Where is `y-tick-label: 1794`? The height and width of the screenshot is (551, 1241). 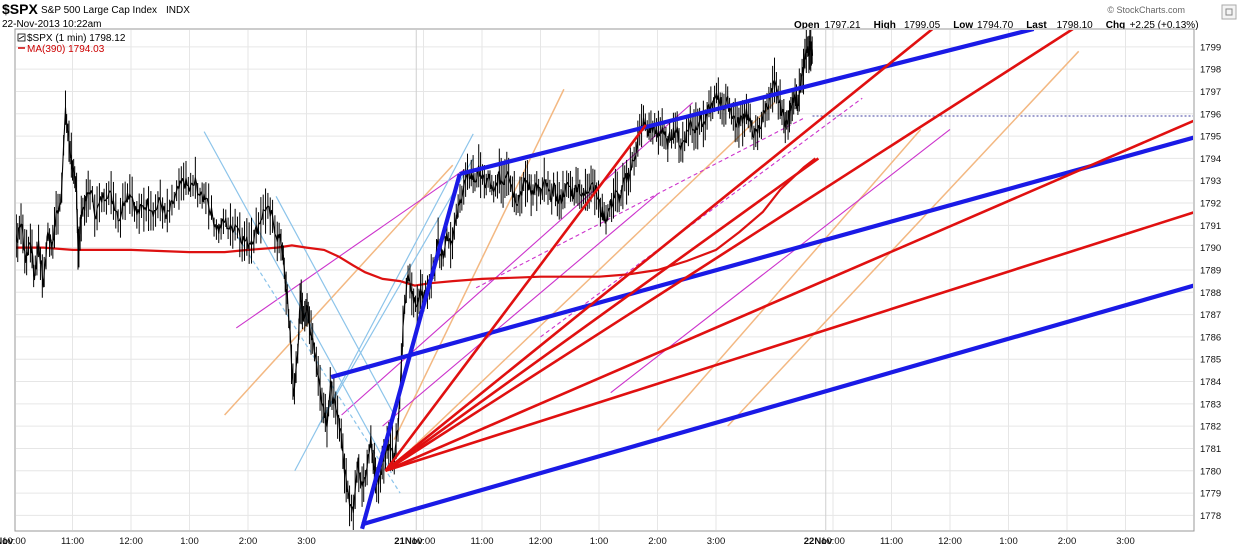 y-tick-label: 1794 is located at coordinates (1210, 159).